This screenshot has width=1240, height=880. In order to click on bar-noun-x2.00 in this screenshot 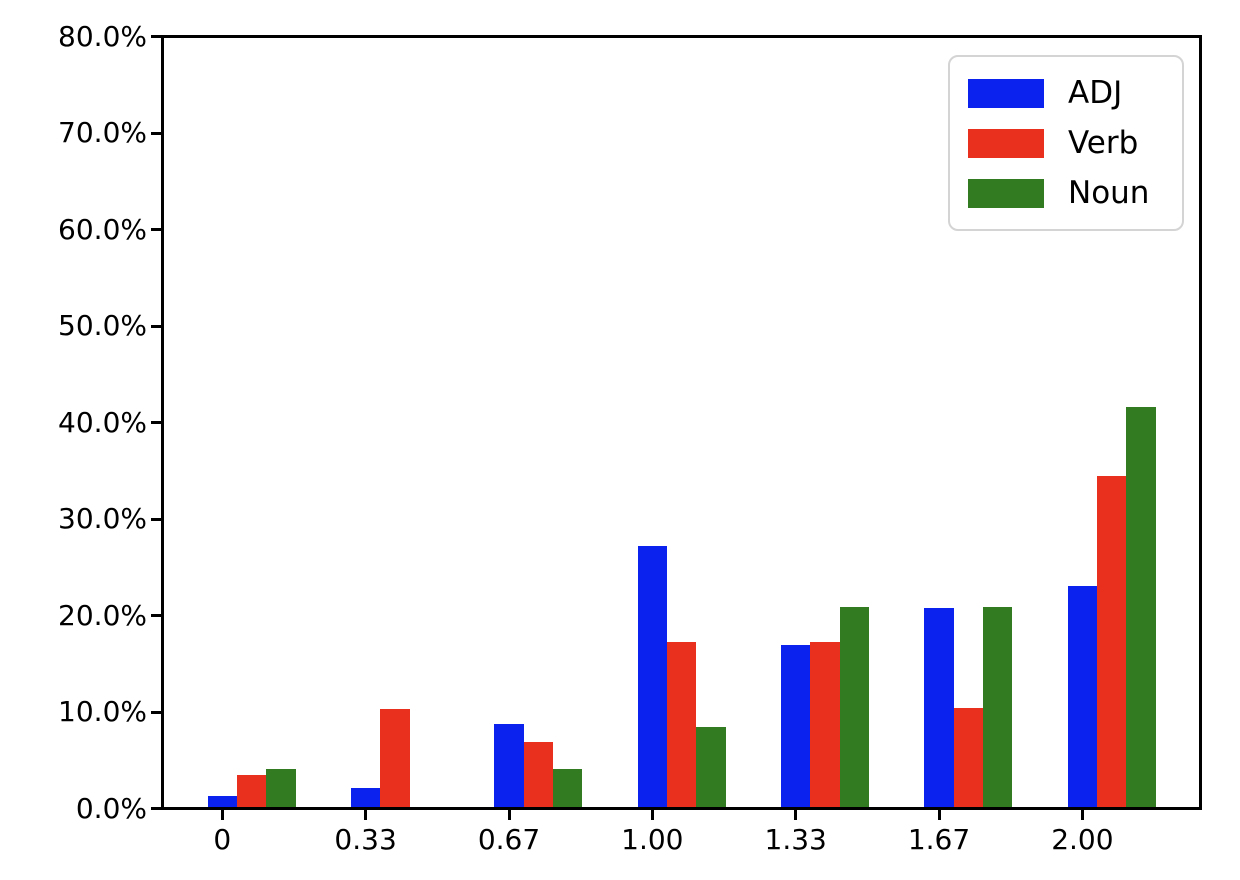, I will do `click(1141, 607)`.